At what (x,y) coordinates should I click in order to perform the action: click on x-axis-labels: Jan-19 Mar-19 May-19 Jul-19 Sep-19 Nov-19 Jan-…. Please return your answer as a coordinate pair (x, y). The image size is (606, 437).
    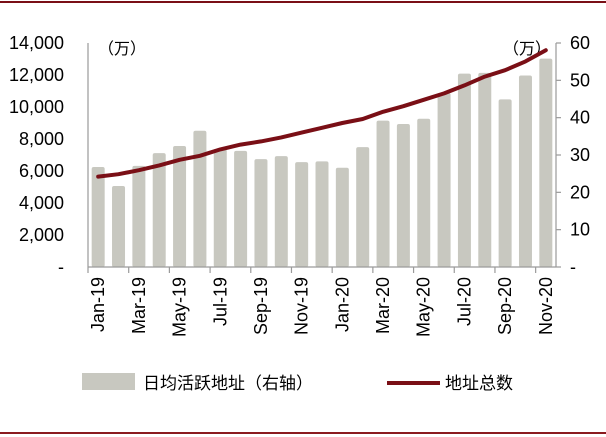
    Looking at the image, I should click on (322, 307).